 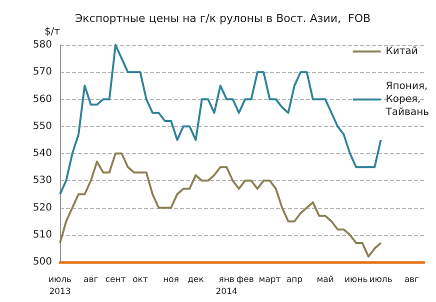 I want to click on x-tick-label: окт, so click(x=140, y=280).